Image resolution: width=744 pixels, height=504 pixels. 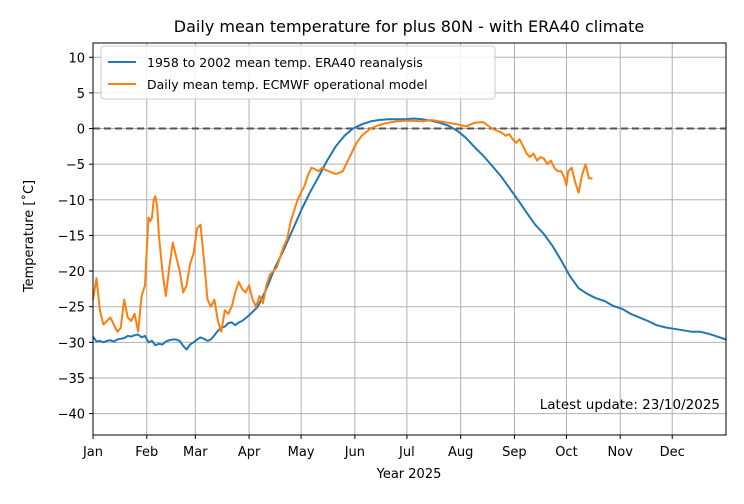 I want to click on x-tick-label: Apr, so click(x=249, y=452).